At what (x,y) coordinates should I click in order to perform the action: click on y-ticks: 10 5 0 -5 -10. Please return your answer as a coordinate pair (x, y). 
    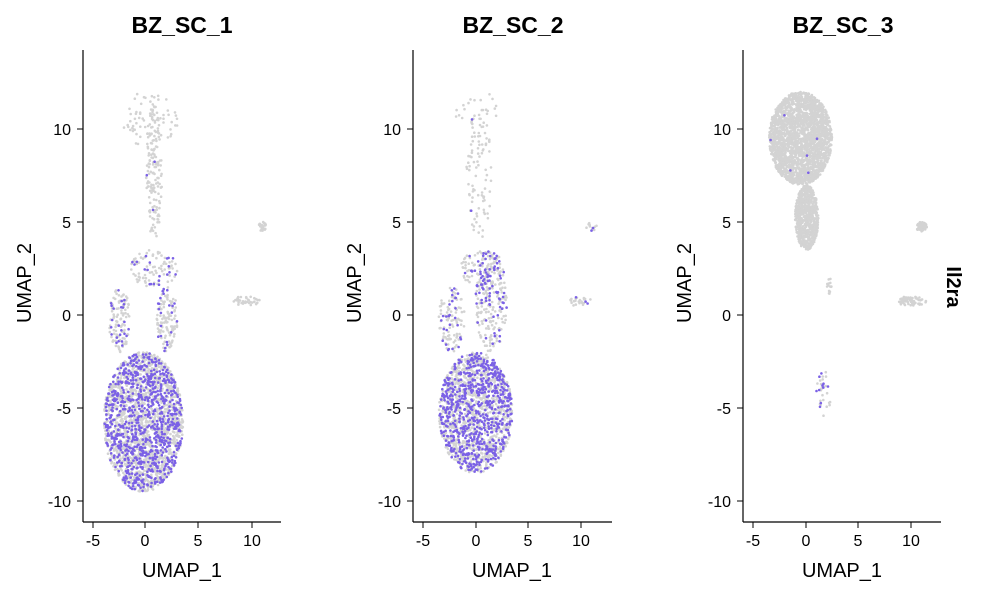
    Looking at the image, I should click on (65, 316).